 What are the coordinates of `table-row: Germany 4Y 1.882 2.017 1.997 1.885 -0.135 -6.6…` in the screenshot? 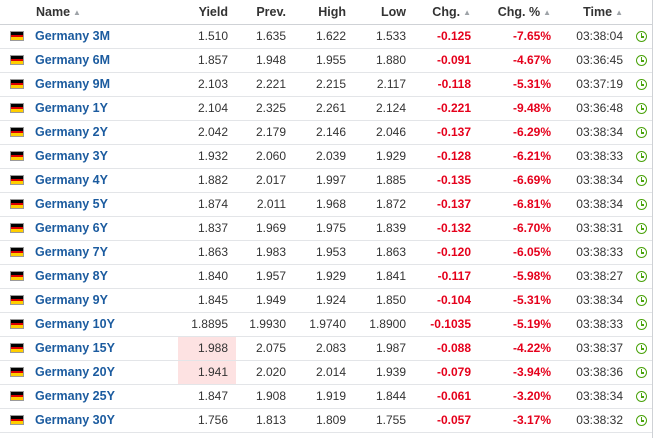 It's located at (326, 180).